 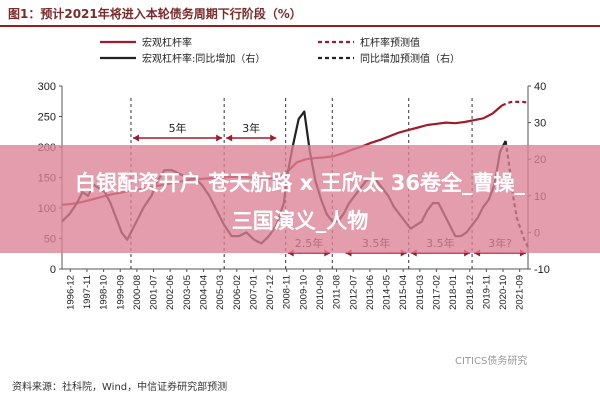 What do you see at coordinates (251, 128) in the screenshot?
I see `period-label: 3年` at bounding box center [251, 128].